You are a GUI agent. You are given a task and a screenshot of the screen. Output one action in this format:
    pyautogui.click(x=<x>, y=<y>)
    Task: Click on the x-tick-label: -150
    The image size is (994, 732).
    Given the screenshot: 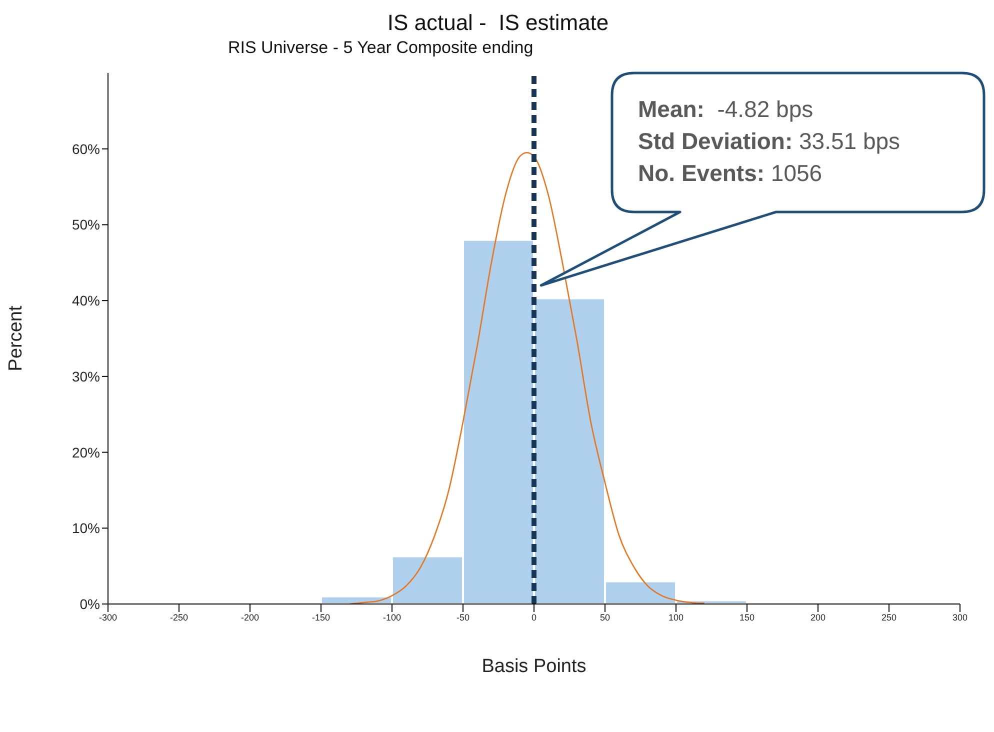 What is the action you would take?
    pyautogui.click(x=321, y=617)
    